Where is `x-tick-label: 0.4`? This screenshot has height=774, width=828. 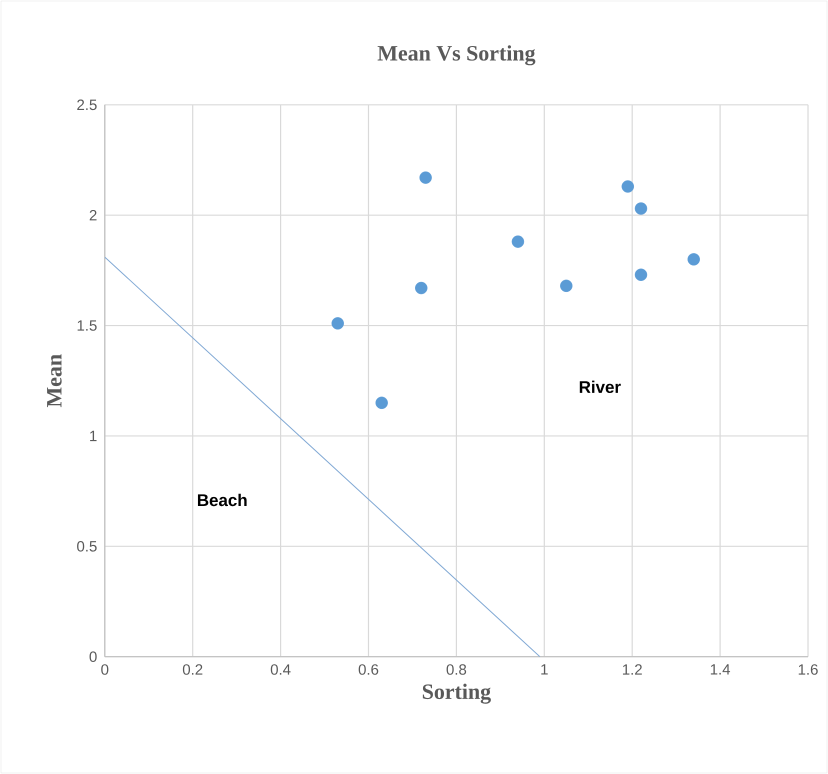
x-tick-label: 0.4 is located at coordinates (280, 669).